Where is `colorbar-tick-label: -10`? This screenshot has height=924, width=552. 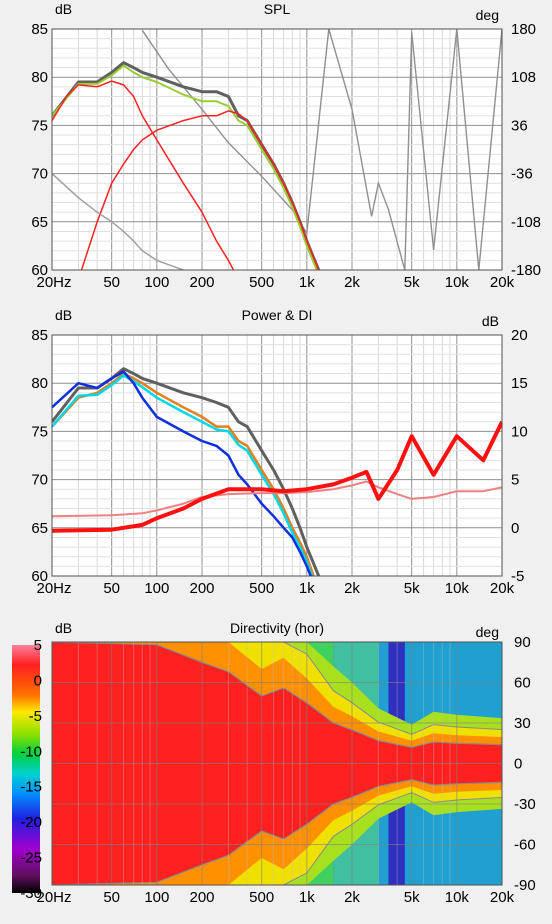
colorbar-tick-label: -10 is located at coordinates (31, 751).